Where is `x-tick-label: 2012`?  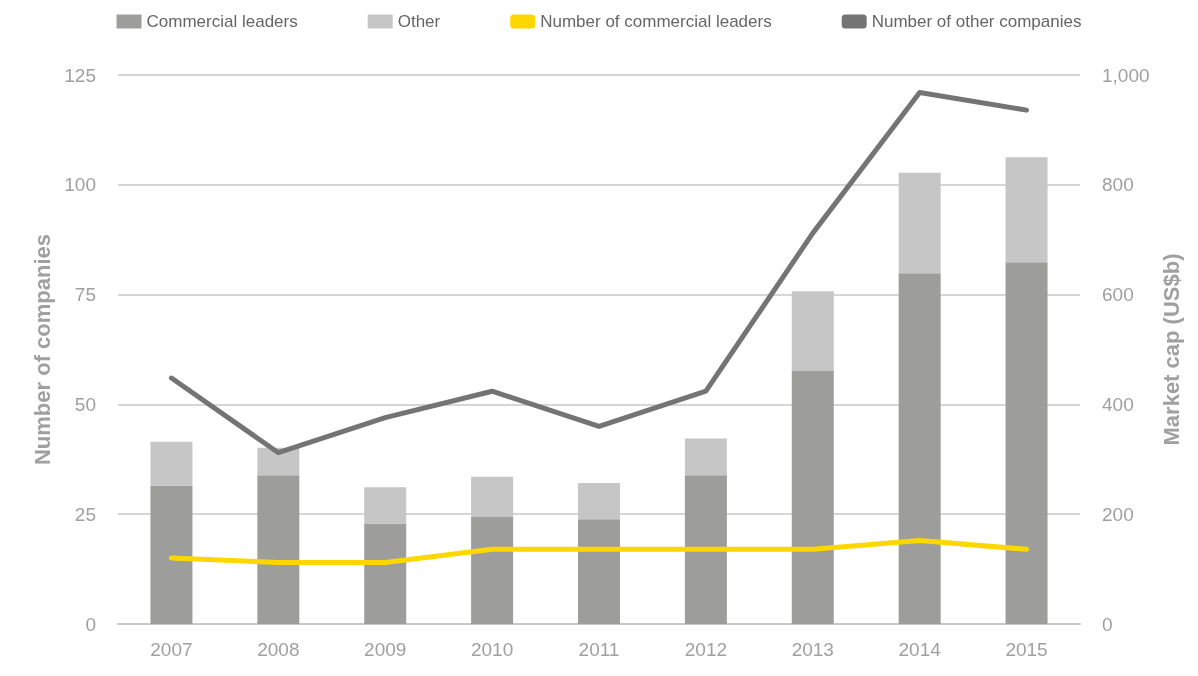
x-tick-label: 2012 is located at coordinates (706, 649).